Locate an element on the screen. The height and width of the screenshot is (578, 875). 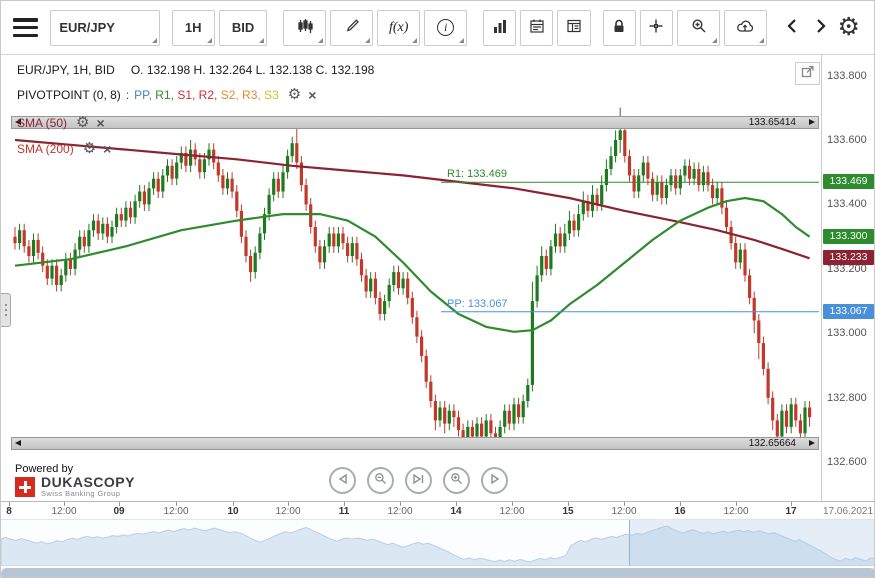
navigator-area is located at coordinates (437, 545).